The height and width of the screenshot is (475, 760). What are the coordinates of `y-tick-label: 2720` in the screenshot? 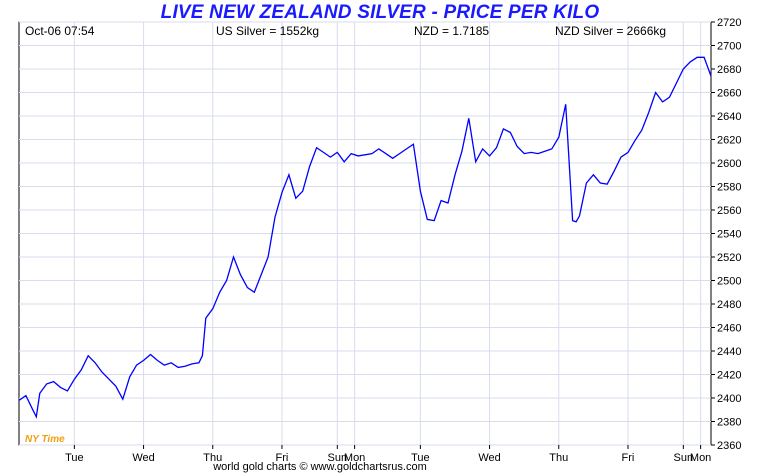 It's located at (729, 23).